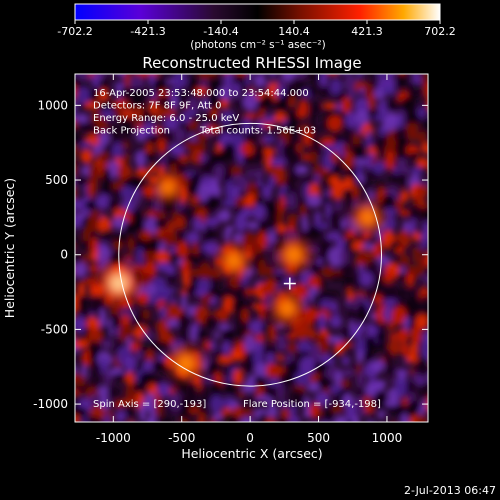 This screenshot has height=500, width=500. I want to click on annotation-line: 16-Apr-2005 23:53:48.000 to 23:54:44.000, so click(201, 93).